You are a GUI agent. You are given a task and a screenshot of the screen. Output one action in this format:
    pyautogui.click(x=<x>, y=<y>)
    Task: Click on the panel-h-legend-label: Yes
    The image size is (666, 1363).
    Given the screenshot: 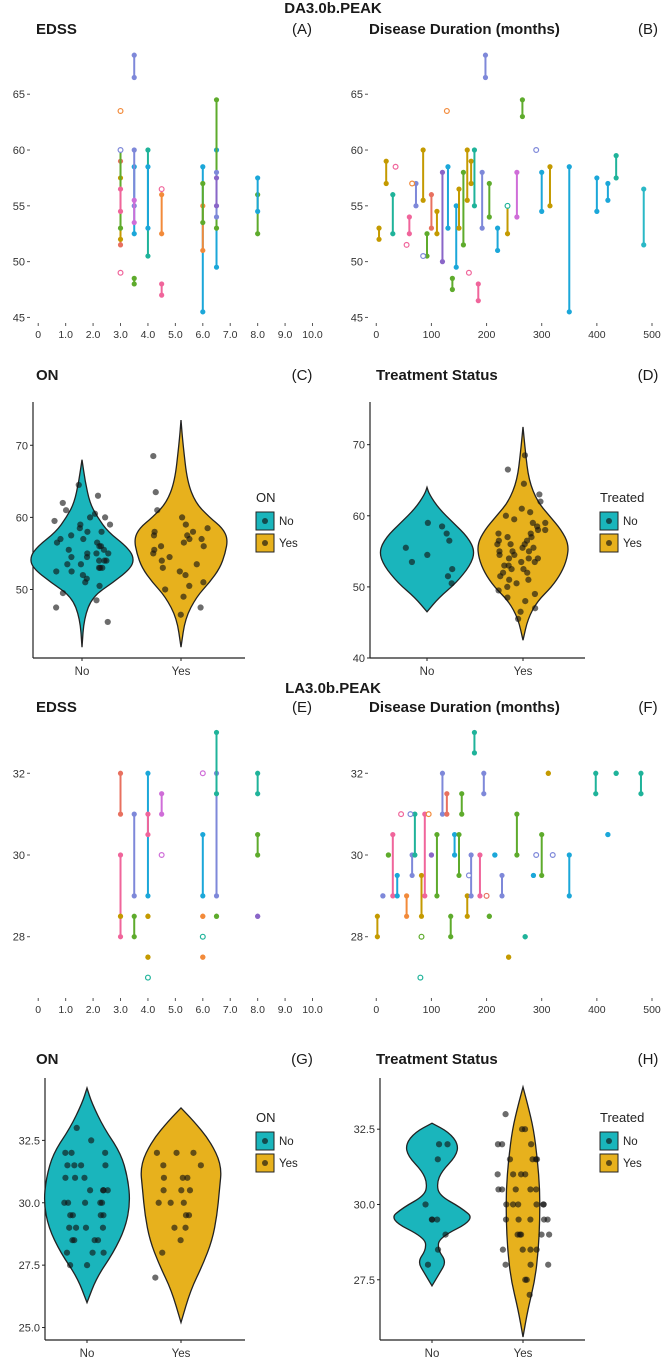 What is the action you would take?
    pyautogui.click(x=632, y=1164)
    